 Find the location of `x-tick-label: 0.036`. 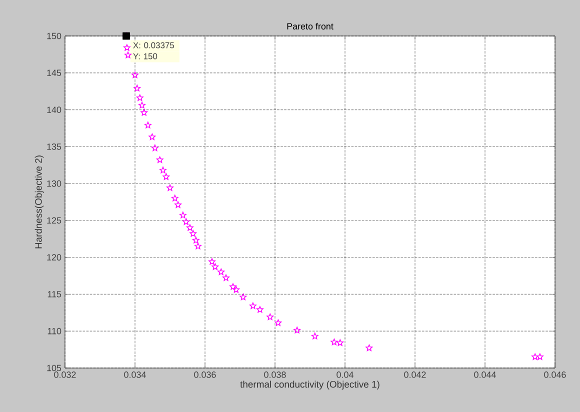

x-tick-label: 0.036 is located at coordinates (205, 375).